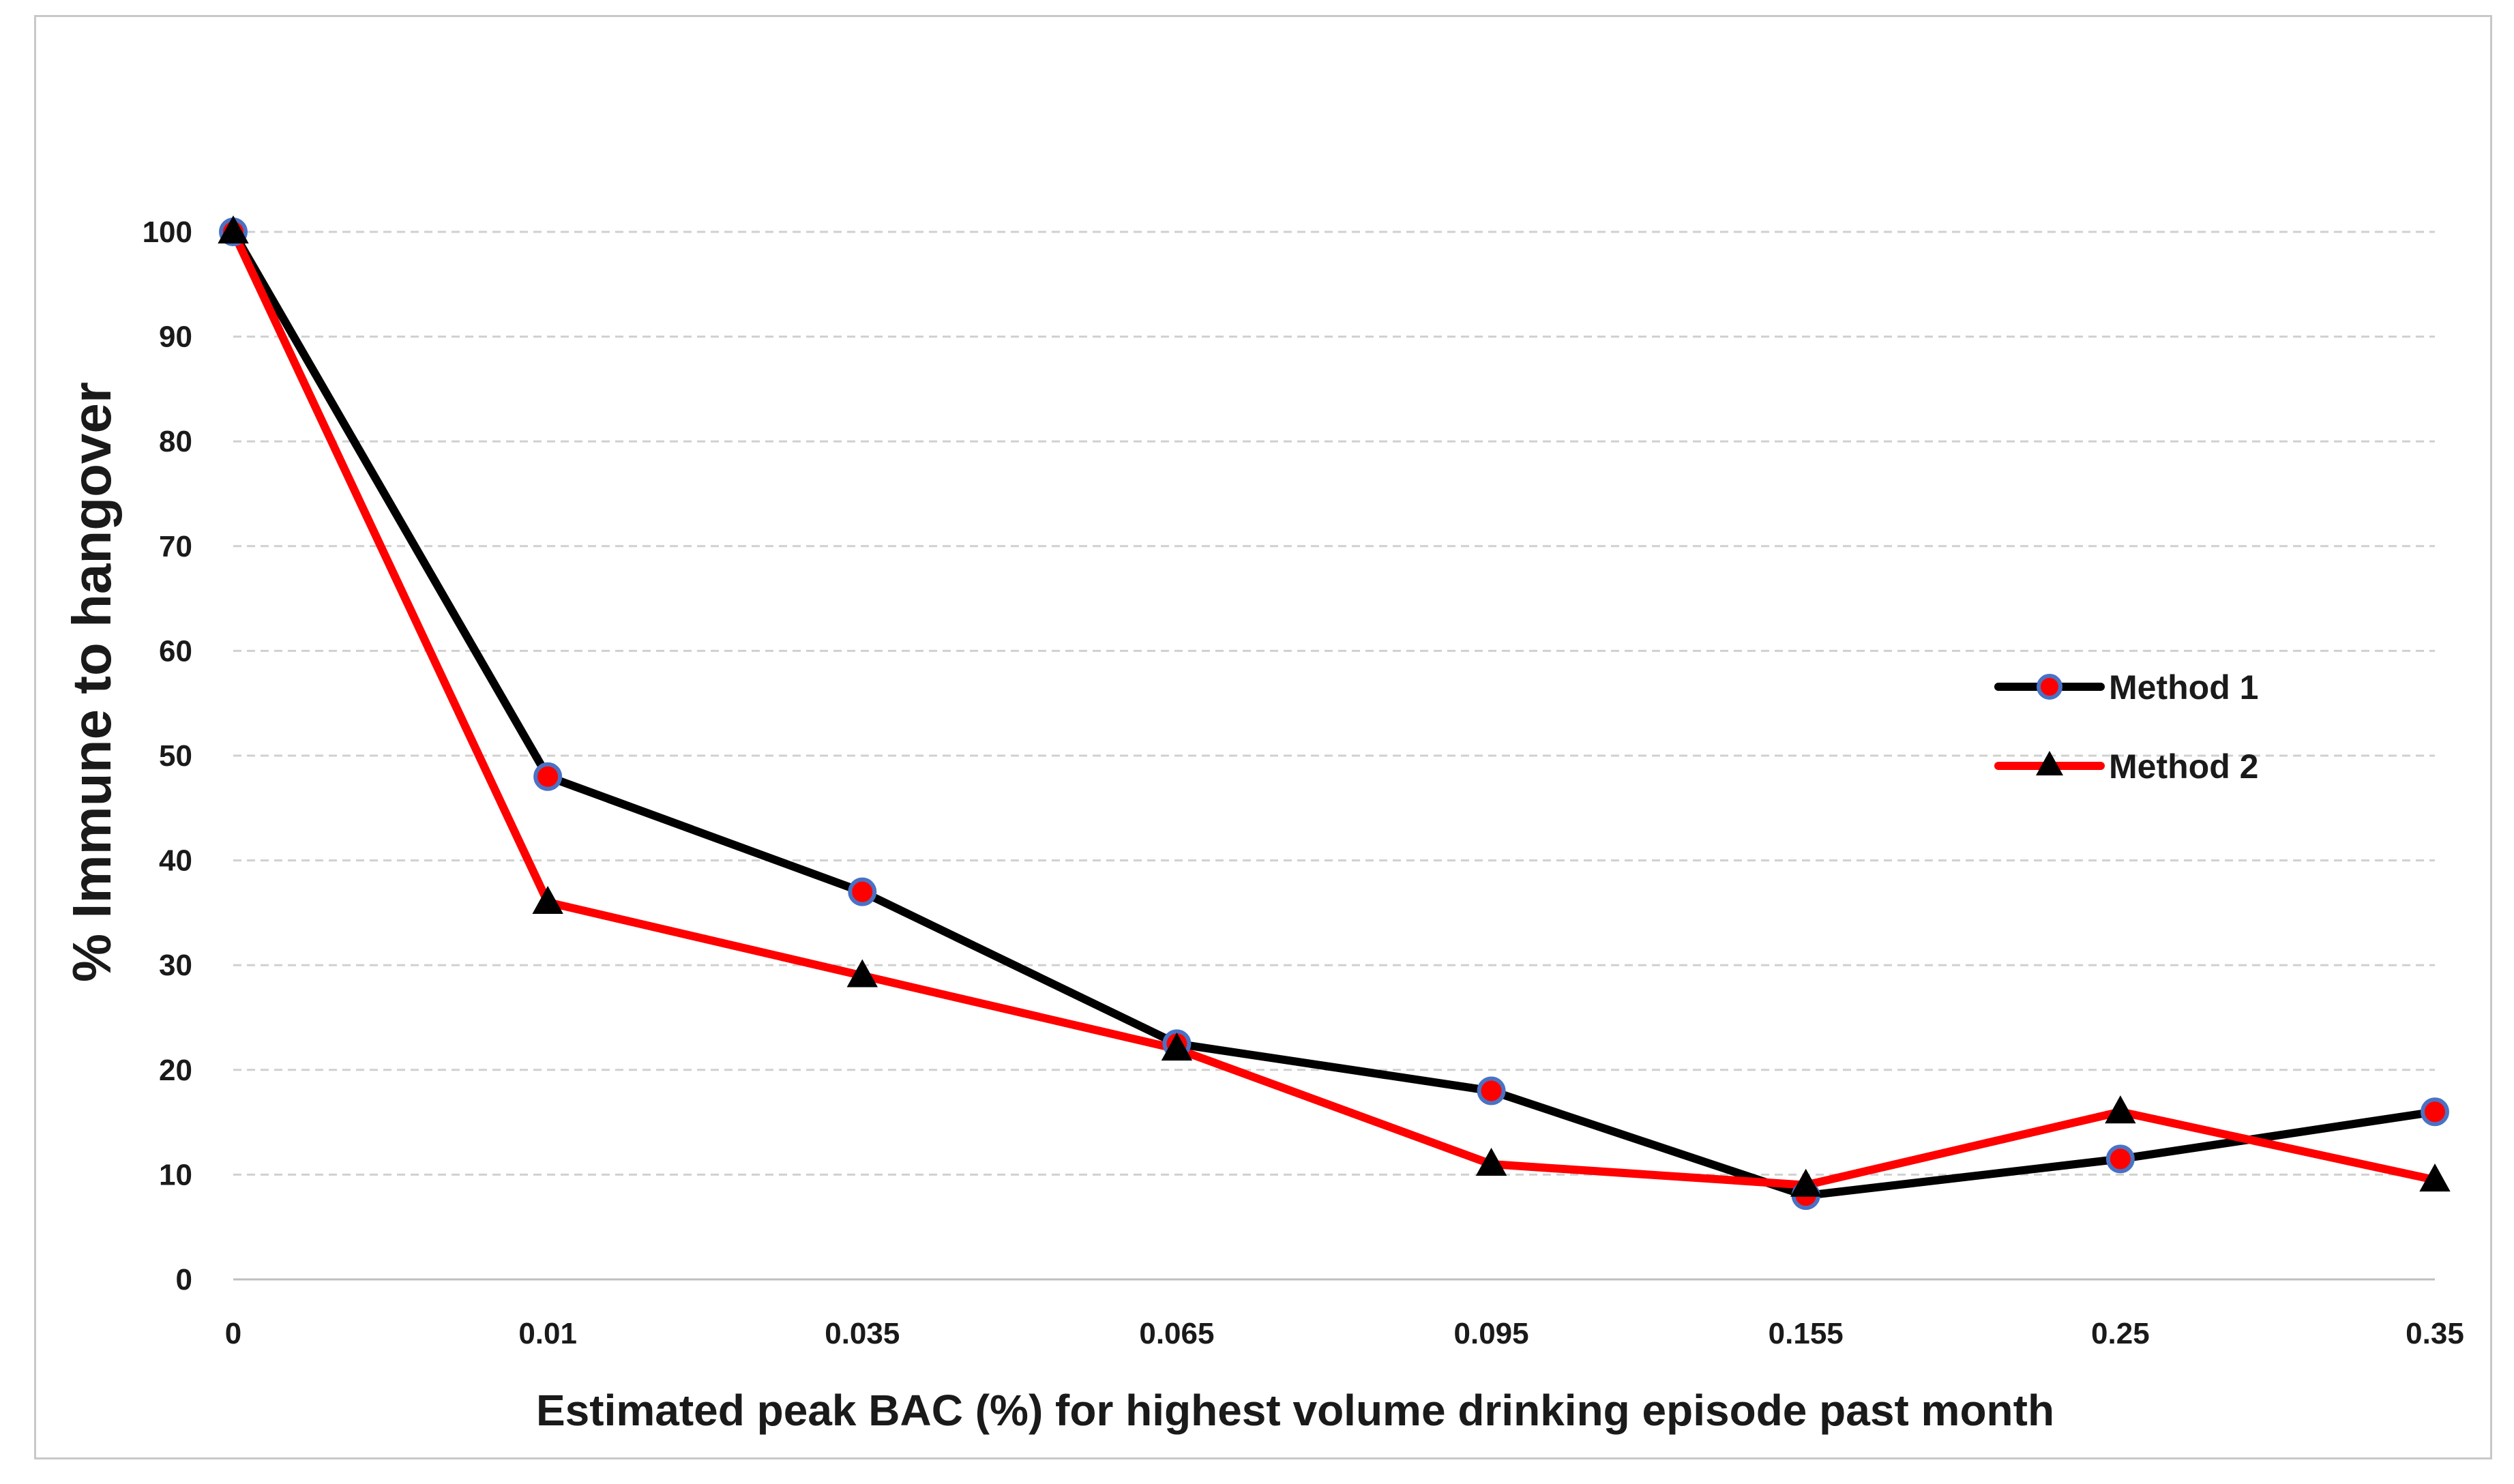  What do you see at coordinates (2183, 688) in the screenshot?
I see `legend-label-method-1: Method 1` at bounding box center [2183, 688].